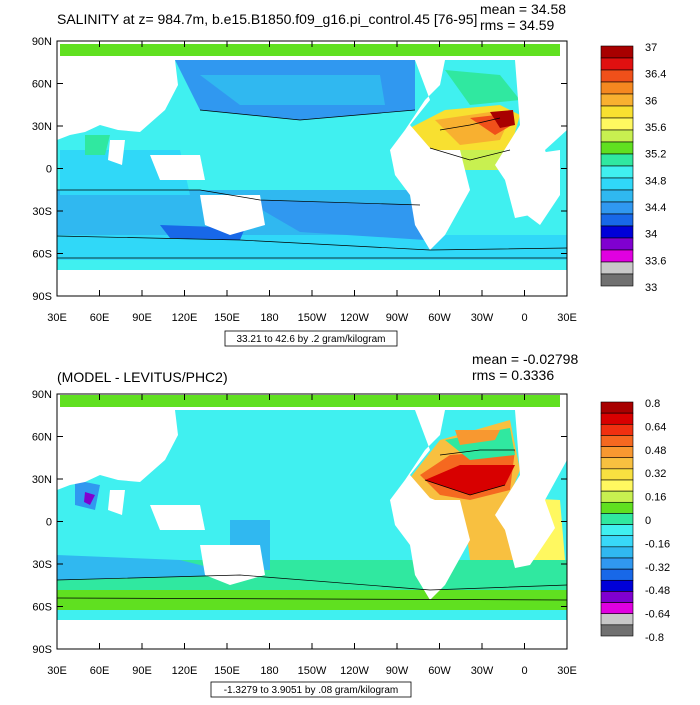  Describe the element at coordinates (42, 608) in the screenshot. I see `panel-2-lat-tick-label: 60S` at that location.